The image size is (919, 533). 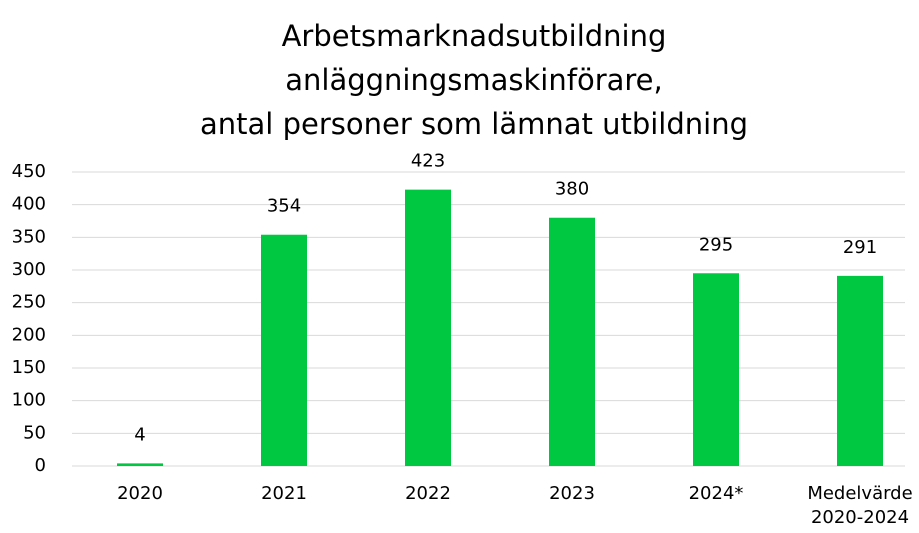 I want to click on data-label: 380, so click(x=572, y=189).